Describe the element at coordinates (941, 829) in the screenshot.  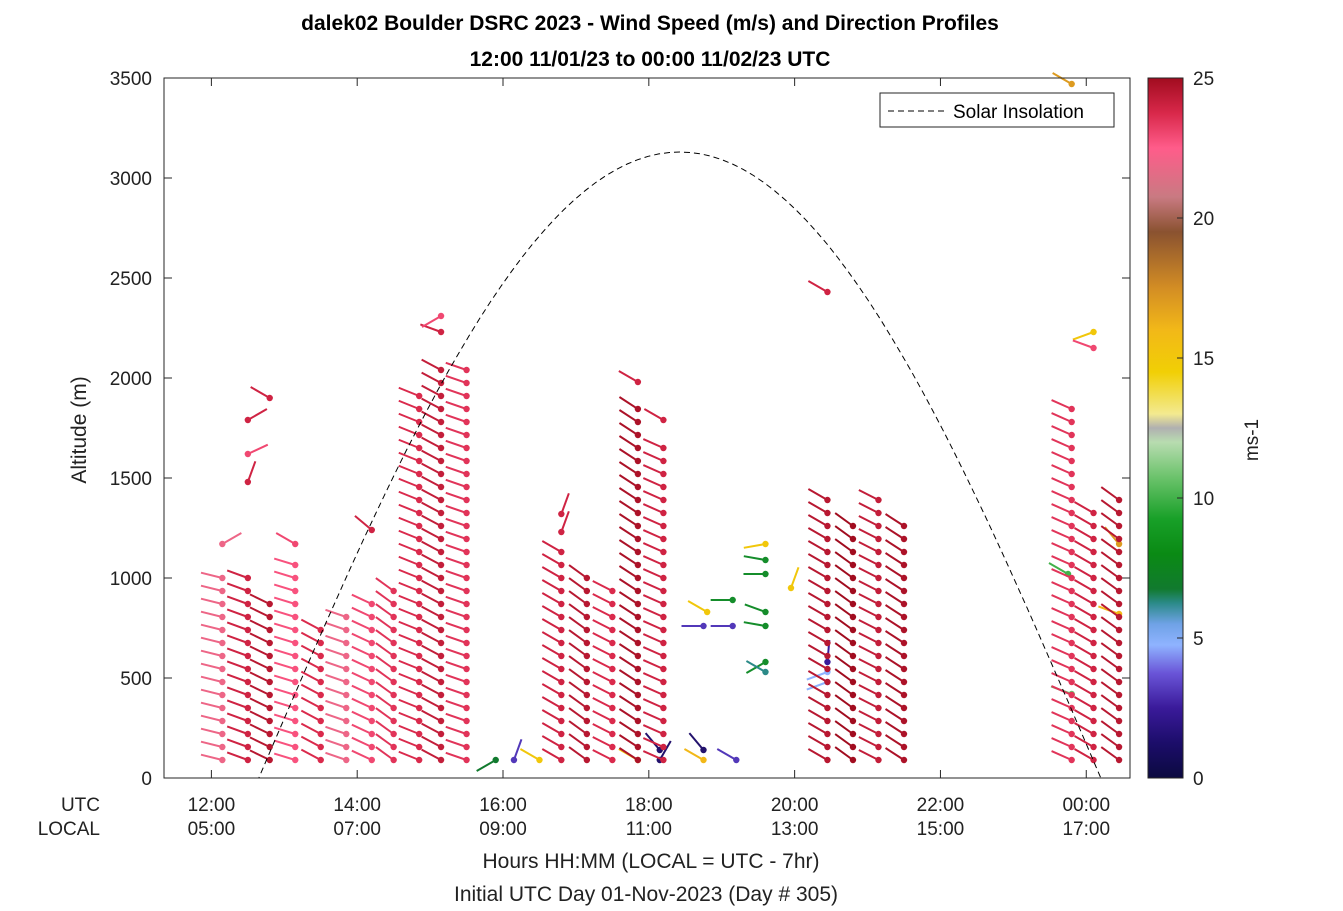
I see `x-tick-label-local: 15:00` at that location.